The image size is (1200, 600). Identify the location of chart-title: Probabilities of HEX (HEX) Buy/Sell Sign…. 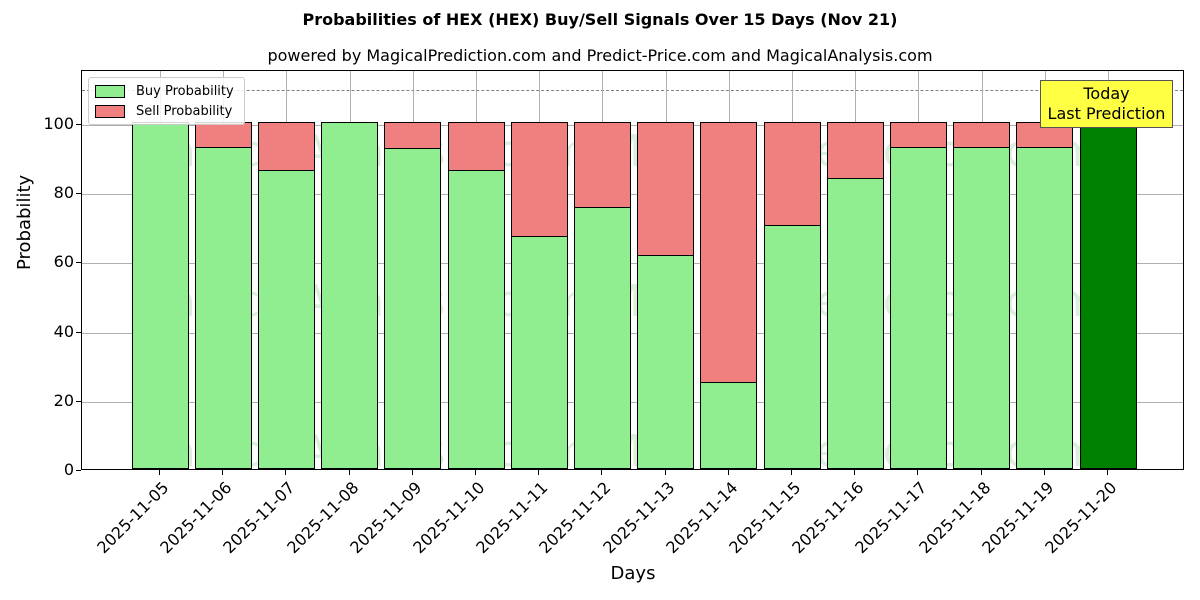
(600, 19).